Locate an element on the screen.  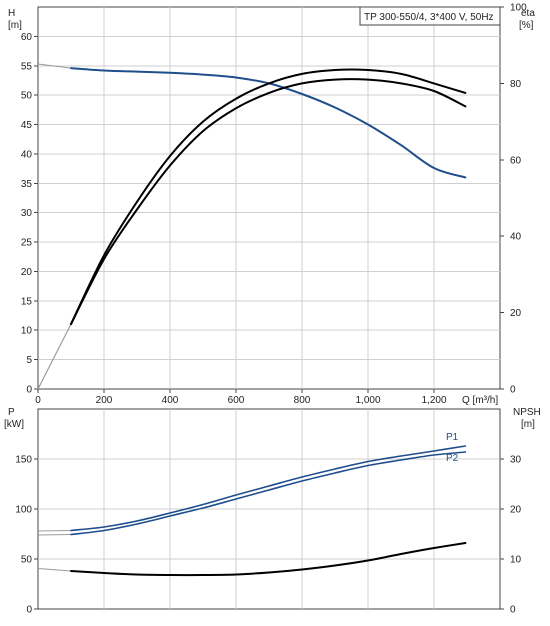
top-series-2-extension is located at coordinates (54, 356).